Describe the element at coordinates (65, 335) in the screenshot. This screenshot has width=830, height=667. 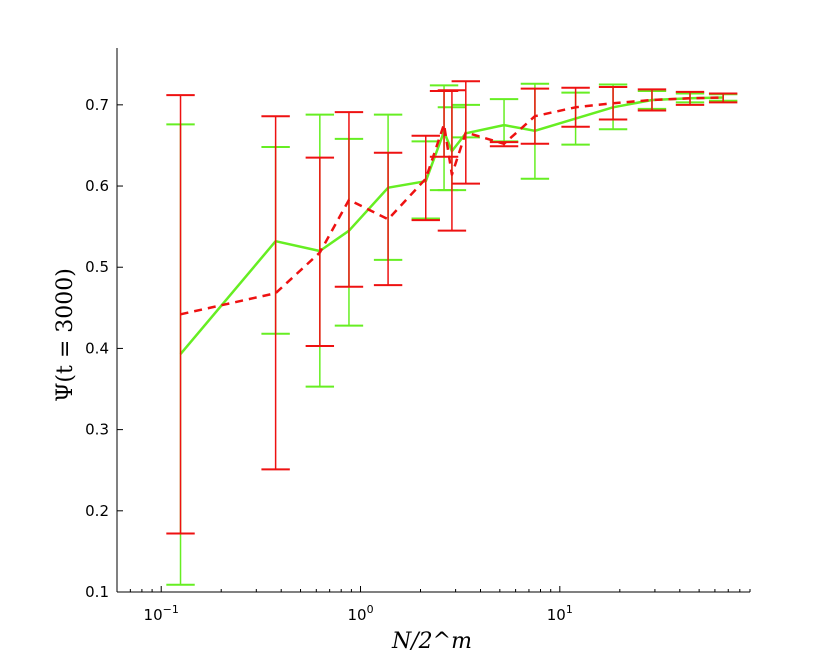
I see `y-axis-label: Ψ(t = 3000)` at that location.